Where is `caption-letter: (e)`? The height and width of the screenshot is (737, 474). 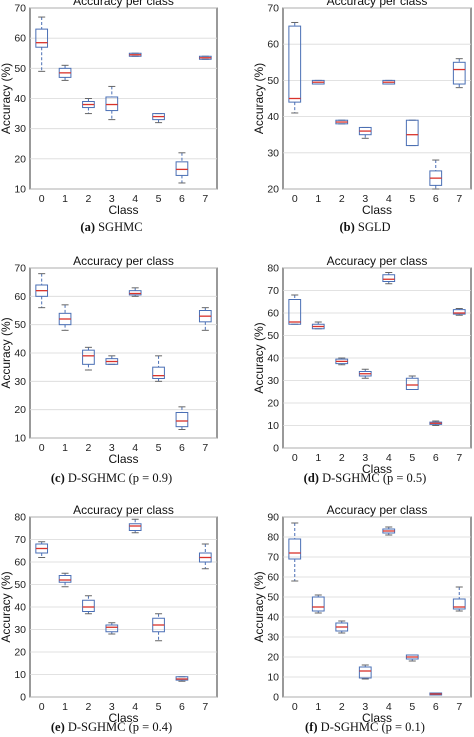 caption-letter: (e) is located at coordinates (59, 727).